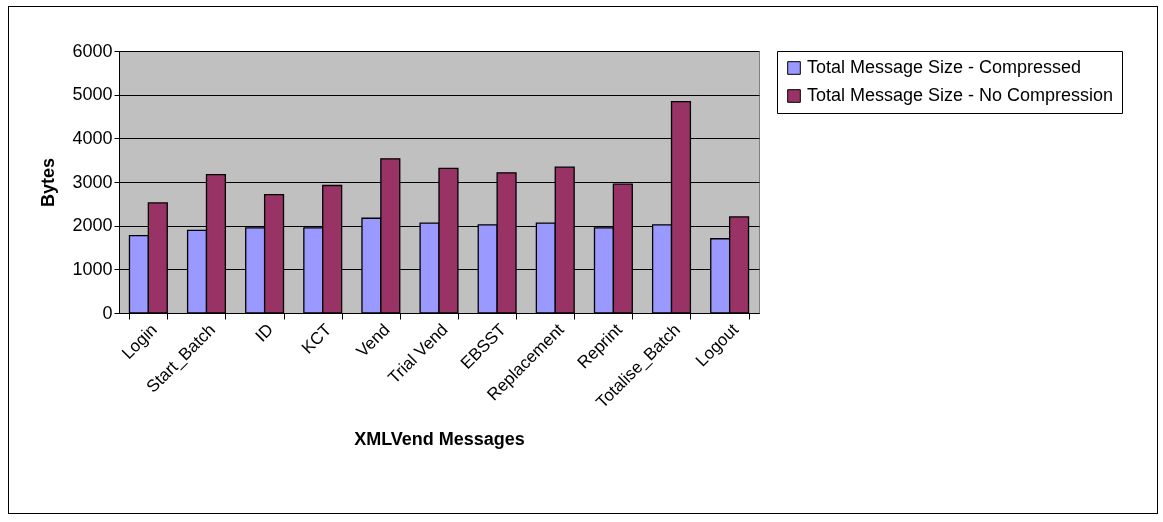 The height and width of the screenshot is (522, 1163). What do you see at coordinates (48, 182) in the screenshot?
I see `y-axis-title: Bytes` at bounding box center [48, 182].